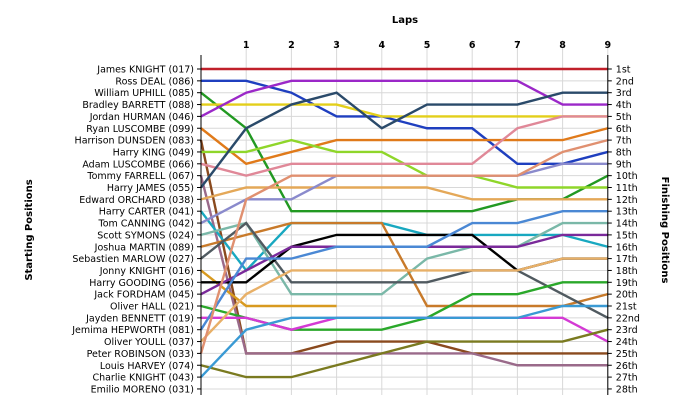 This screenshot has height=420, width=700. What do you see at coordinates (152, 307) in the screenshot?
I see `start-position-label: Oliver HALL (021)` at bounding box center [152, 307].